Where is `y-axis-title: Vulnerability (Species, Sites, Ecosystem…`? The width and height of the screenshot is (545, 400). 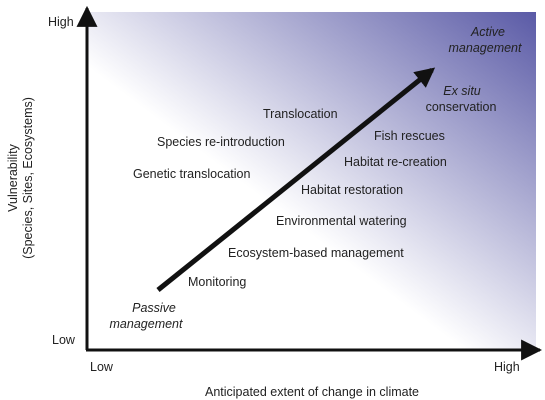
y-axis-title: Vulnerability (Species, Sites, Ecosystem… is located at coordinates (20, 178).